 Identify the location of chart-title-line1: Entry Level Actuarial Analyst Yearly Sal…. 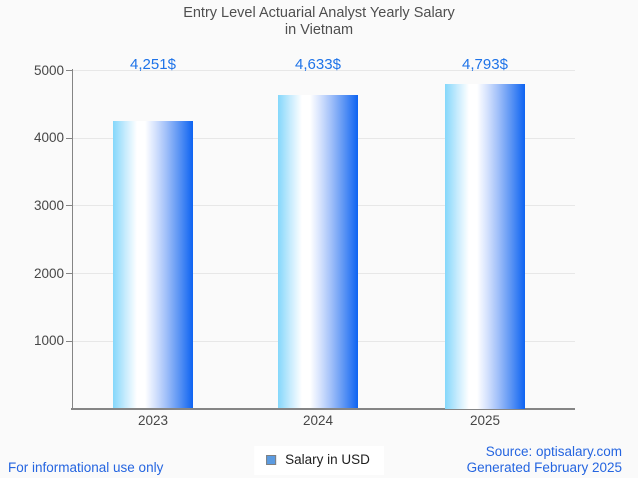
(319, 13).